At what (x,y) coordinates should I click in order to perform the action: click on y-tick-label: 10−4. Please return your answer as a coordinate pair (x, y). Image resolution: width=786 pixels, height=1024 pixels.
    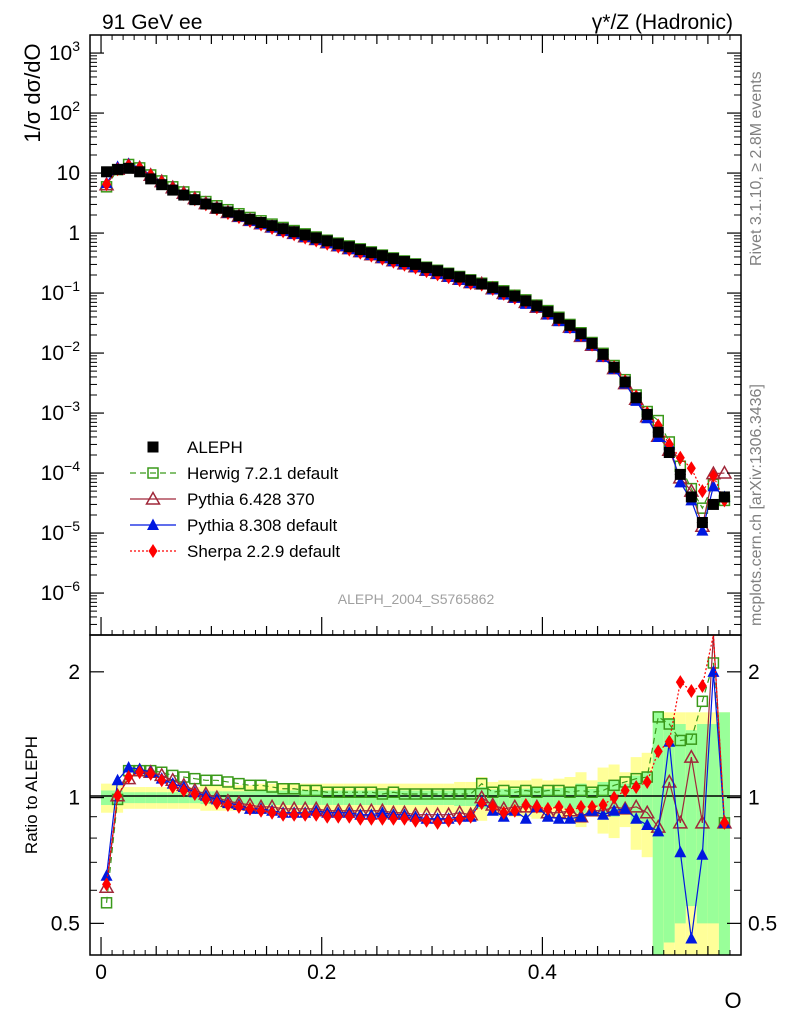
    Looking at the image, I should click on (61, 471).